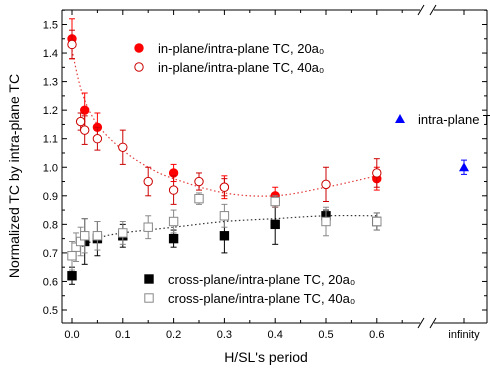 Image resolution: width=490 pixels, height=368 pixels. What do you see at coordinates (376, 335) in the screenshot?
I see `x-tick-label: 0.6` at bounding box center [376, 335].